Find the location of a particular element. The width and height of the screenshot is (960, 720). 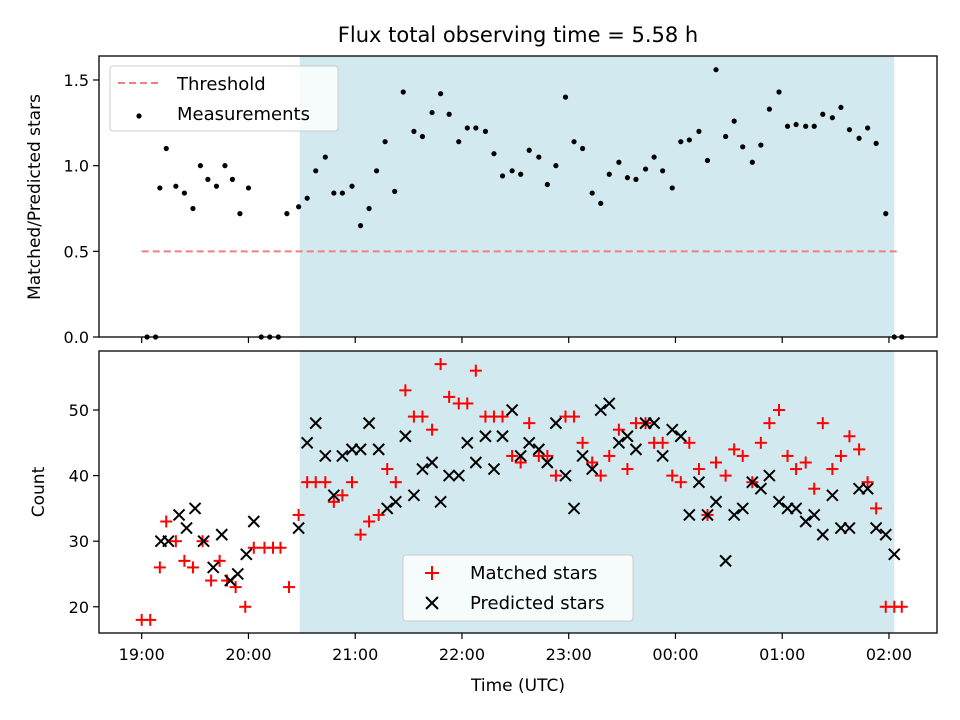

x-tick-label: 21:00 is located at coordinates (355, 654).